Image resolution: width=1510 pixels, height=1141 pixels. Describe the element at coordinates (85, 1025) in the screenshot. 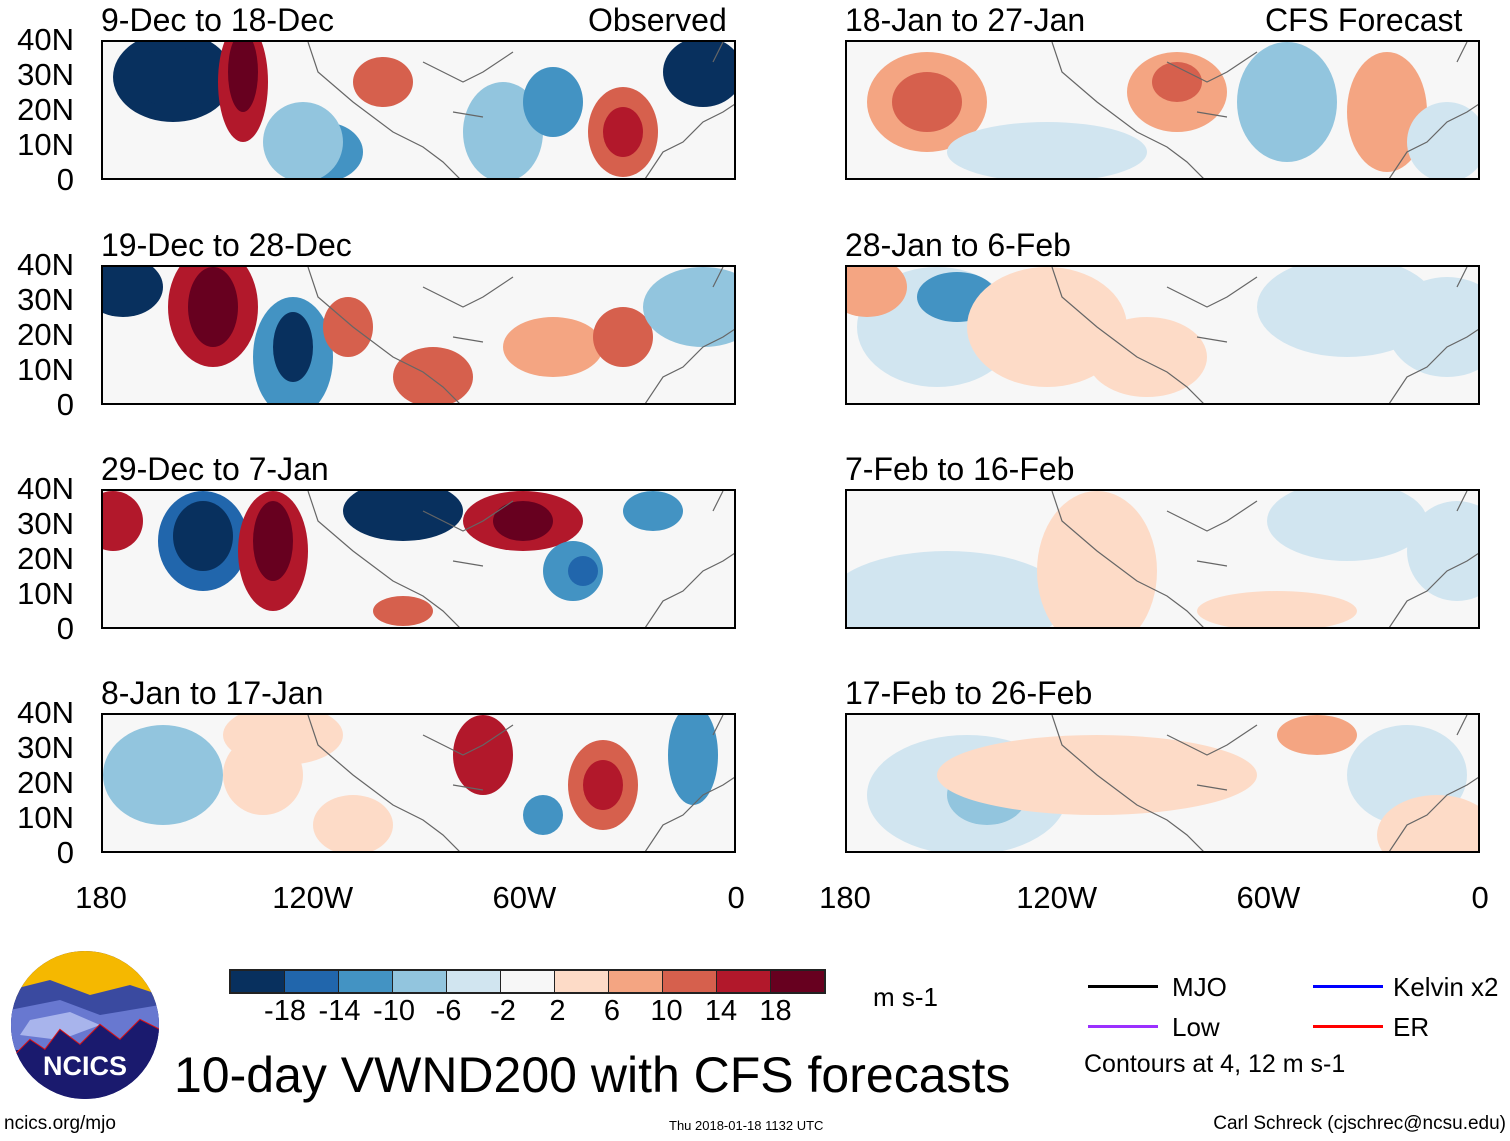

I see `ncics-logo: NCICS` at that location.